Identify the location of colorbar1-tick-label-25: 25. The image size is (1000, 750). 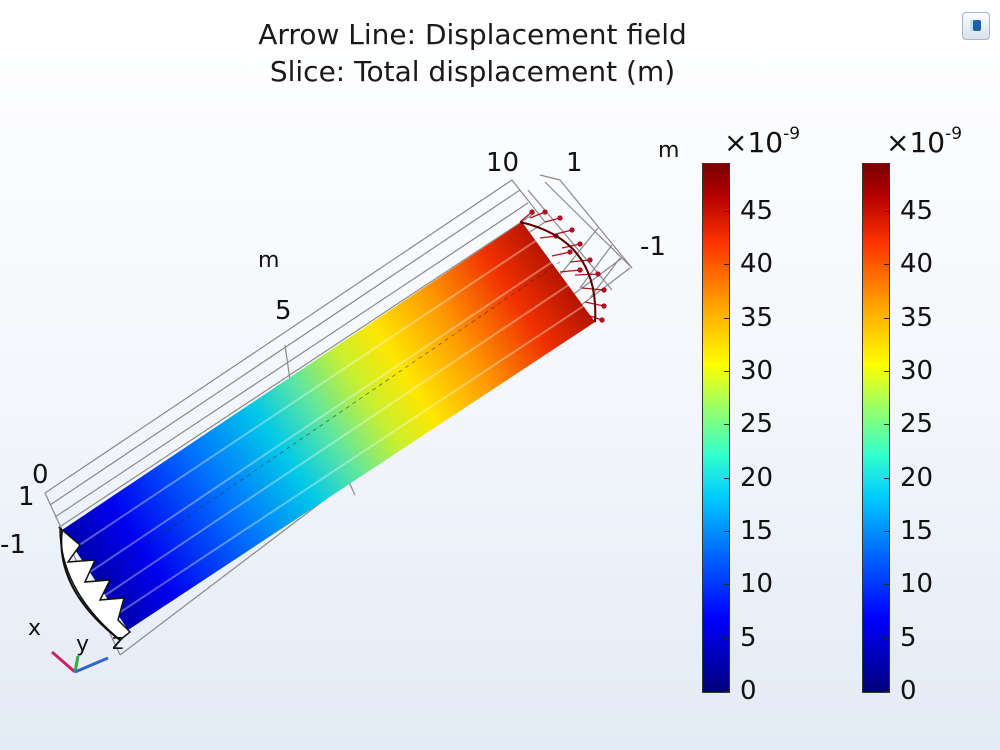
(757, 424).